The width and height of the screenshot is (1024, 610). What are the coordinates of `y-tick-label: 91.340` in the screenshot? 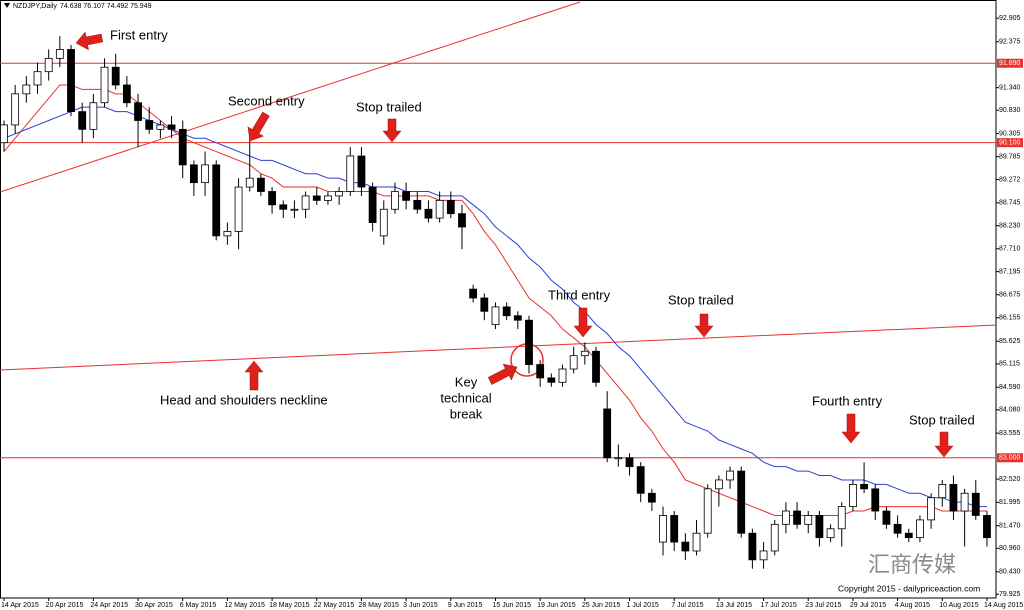 It's located at (1010, 87).